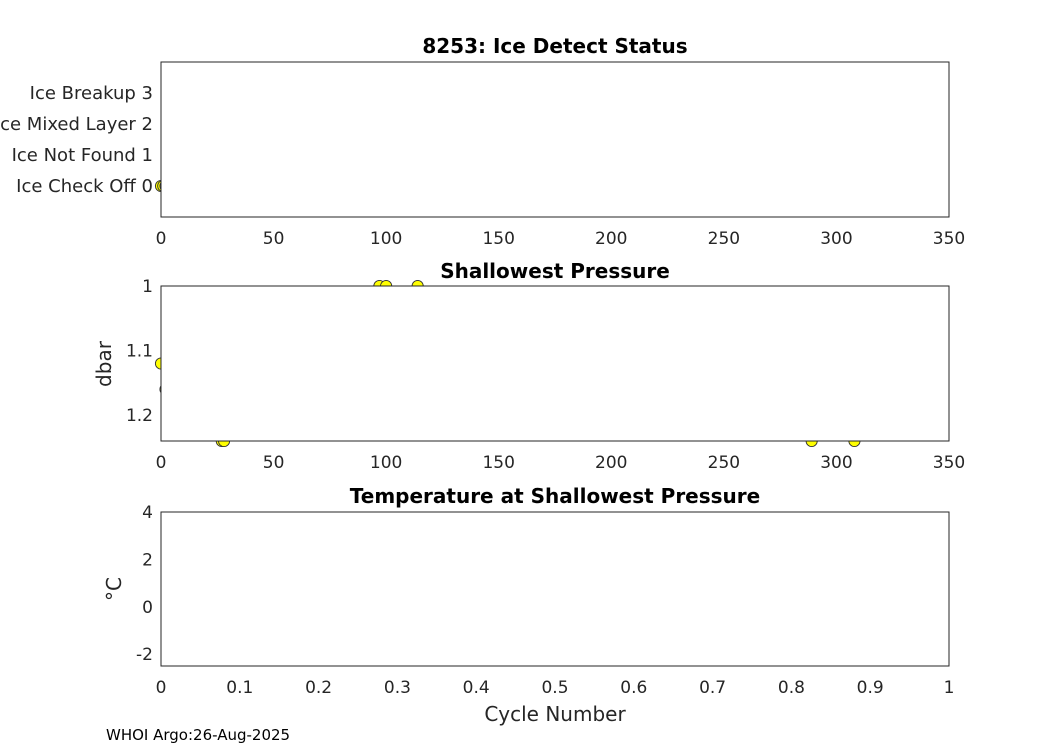 The image size is (1050, 750). What do you see at coordinates (82, 155) in the screenshot?
I see `ice-detect-ytick-label: Ice Not Found 1` at bounding box center [82, 155].